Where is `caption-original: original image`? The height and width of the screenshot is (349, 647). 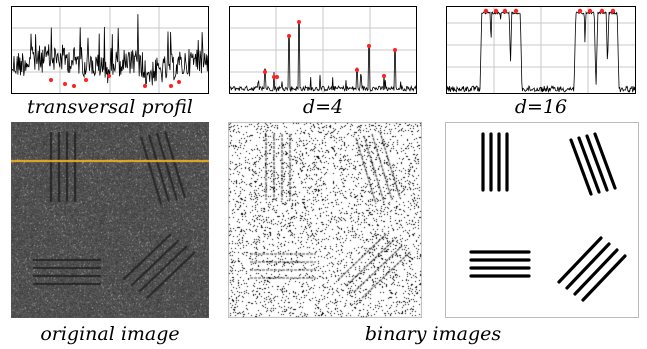
caption-original: original image is located at coordinates (110, 334).